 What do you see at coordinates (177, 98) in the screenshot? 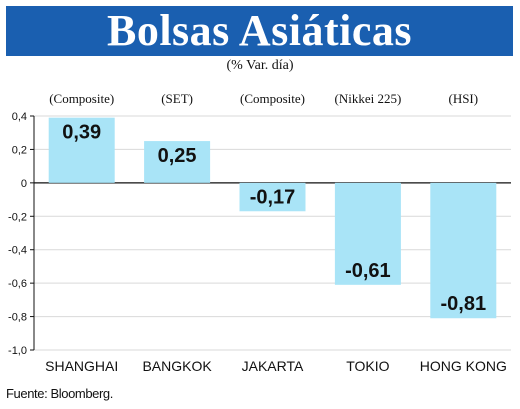
I see `index-name-label: (SET)` at bounding box center [177, 98].